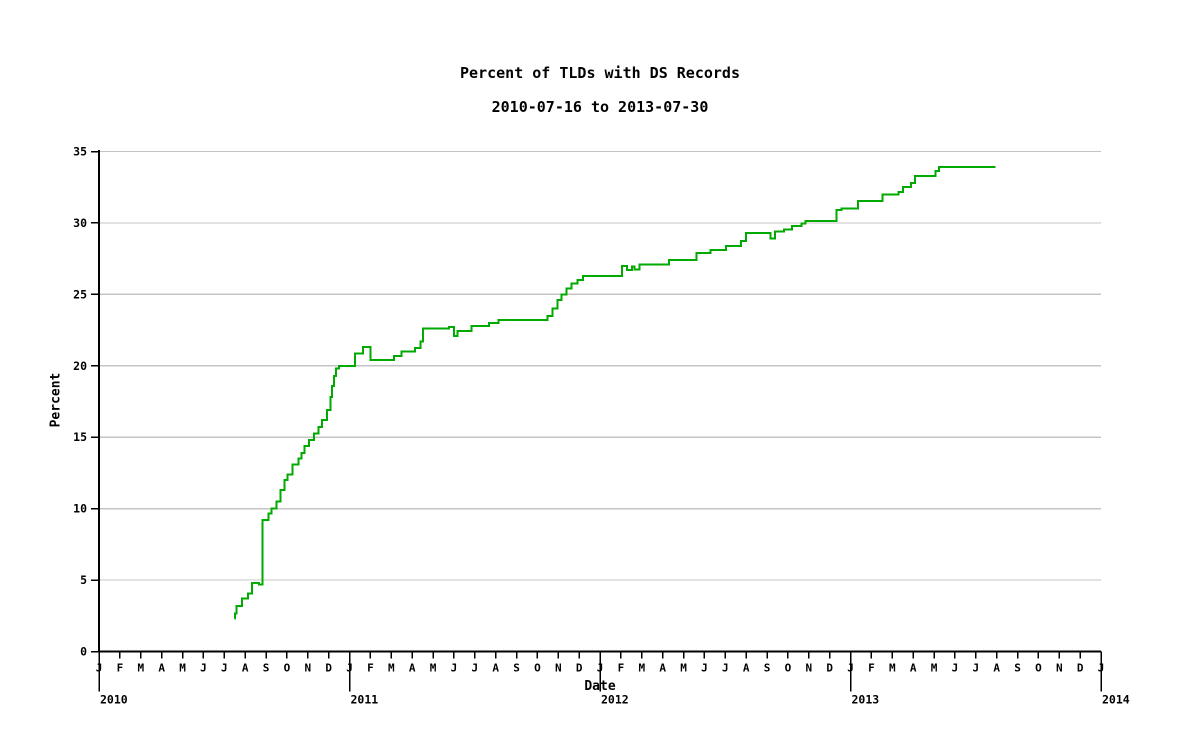 Image resolution: width=1200 pixels, height=750 pixels. I want to click on chart-title: Percent of TLDs with DS Records, so click(600, 73).